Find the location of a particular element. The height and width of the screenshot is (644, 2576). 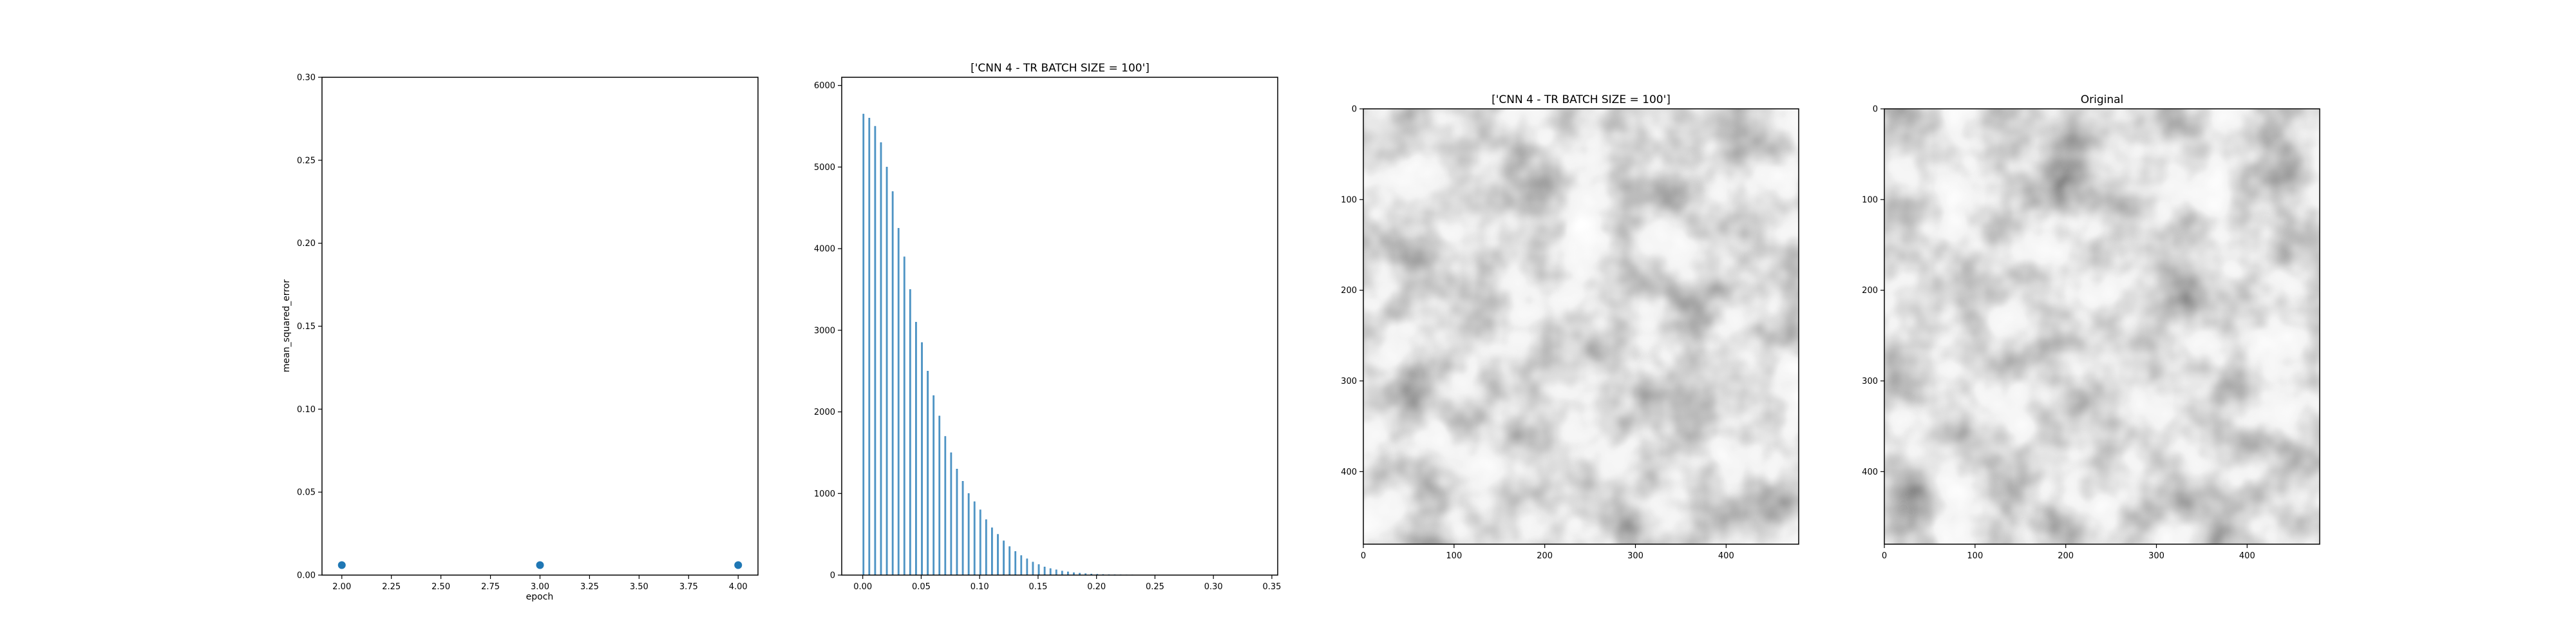

histogram-x-tick-label: 0.20 is located at coordinates (1096, 587).